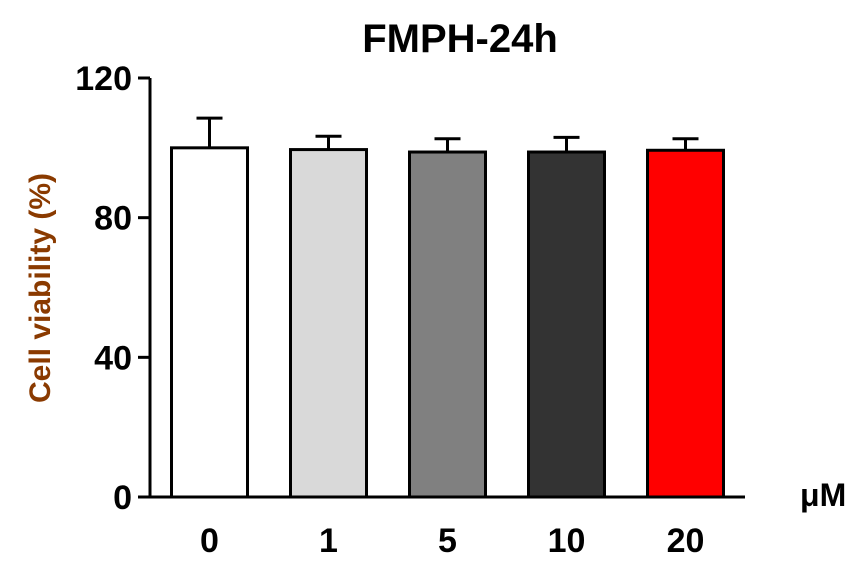 The width and height of the screenshot is (860, 568). Describe the element at coordinates (209, 541) in the screenshot. I see `x-tick-label: 0` at that location.